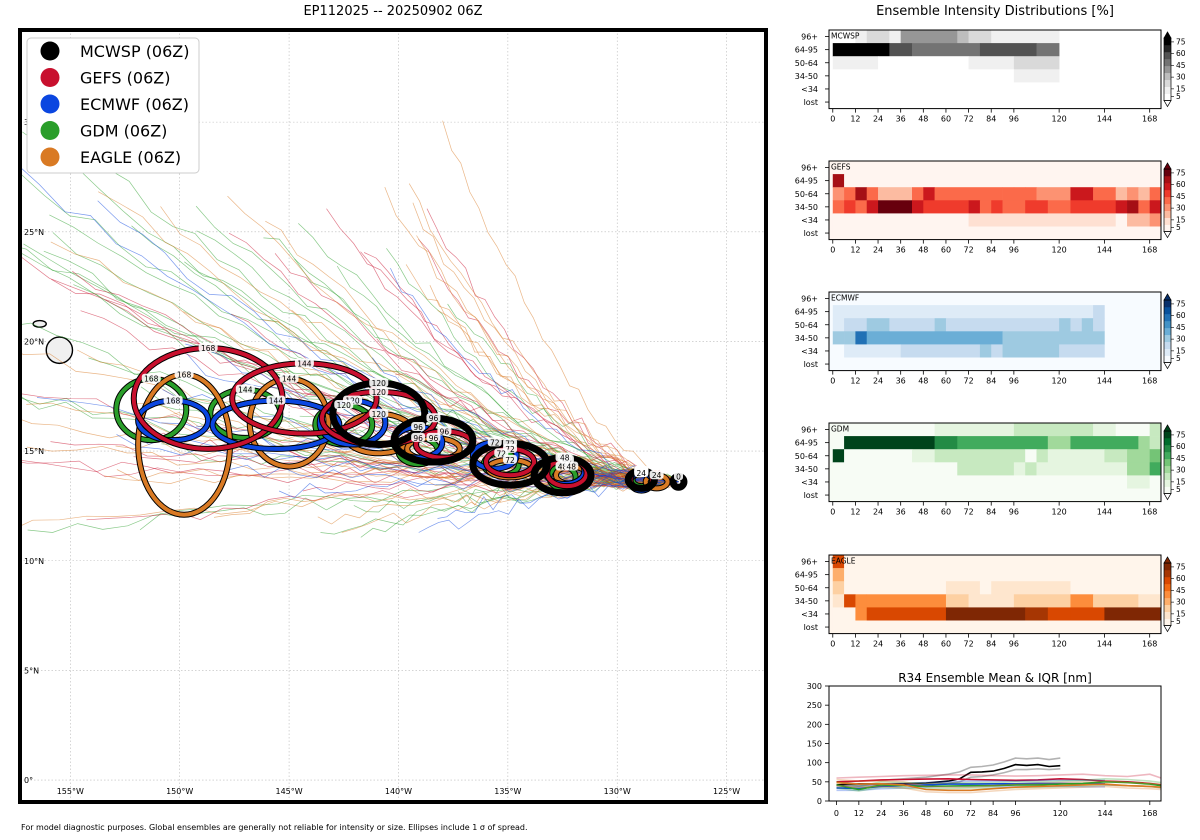 Image resolution: width=1200 pixels, height=840 pixels. Describe the element at coordinates (1014, 250) in the screenshot. I see `x-tick-label: 96` at that location.